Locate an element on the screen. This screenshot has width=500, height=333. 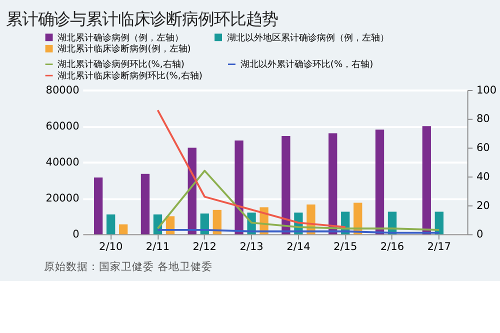
chart-title: 累计确诊与累计临床诊断病例环比趋势 is located at coordinates (142, 19).